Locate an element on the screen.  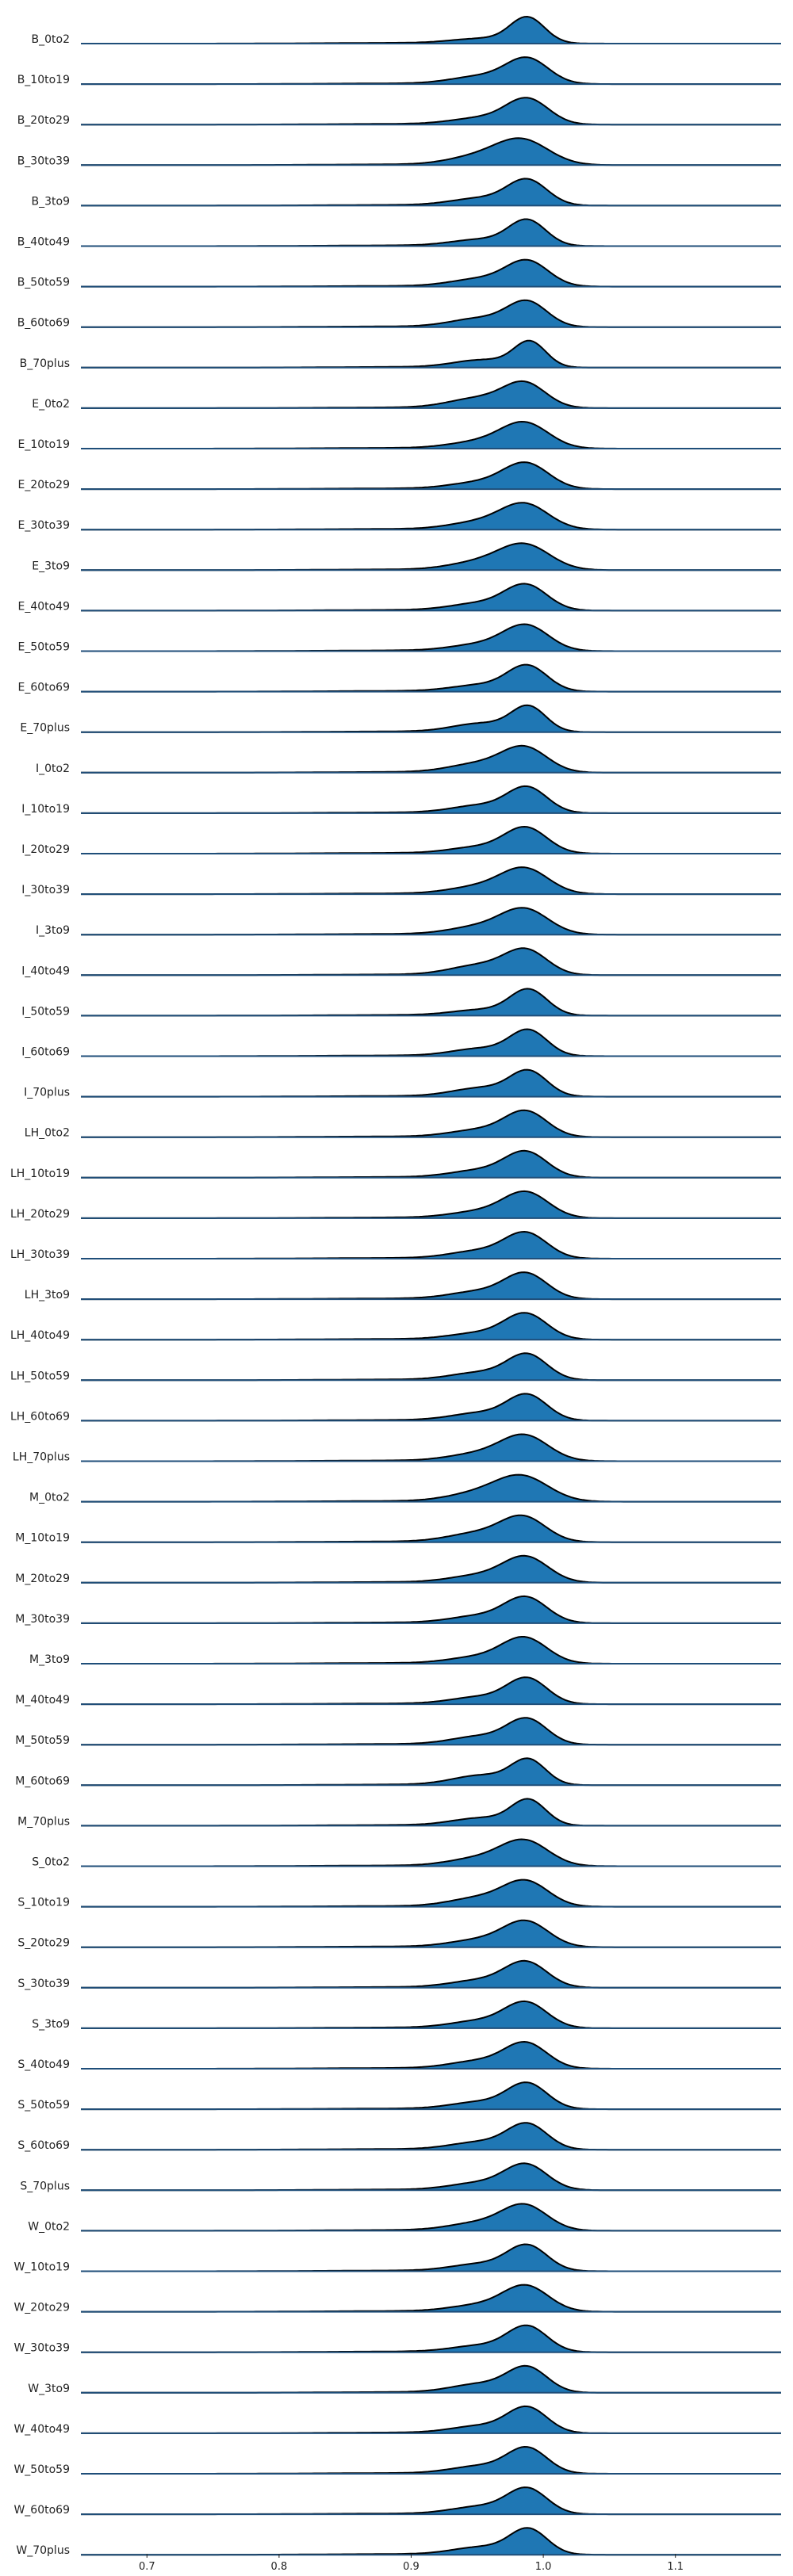
ridge-M_0to2: M_0to2 is located at coordinates (405, 1488).